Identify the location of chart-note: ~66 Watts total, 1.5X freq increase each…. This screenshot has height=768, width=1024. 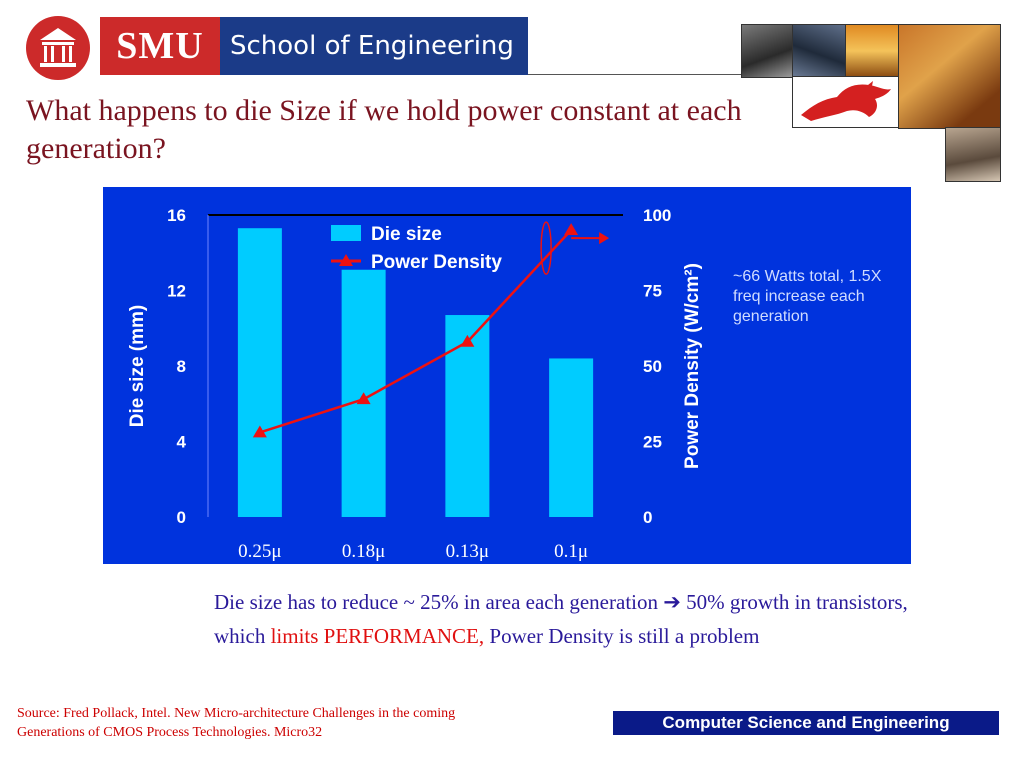
(807, 296).